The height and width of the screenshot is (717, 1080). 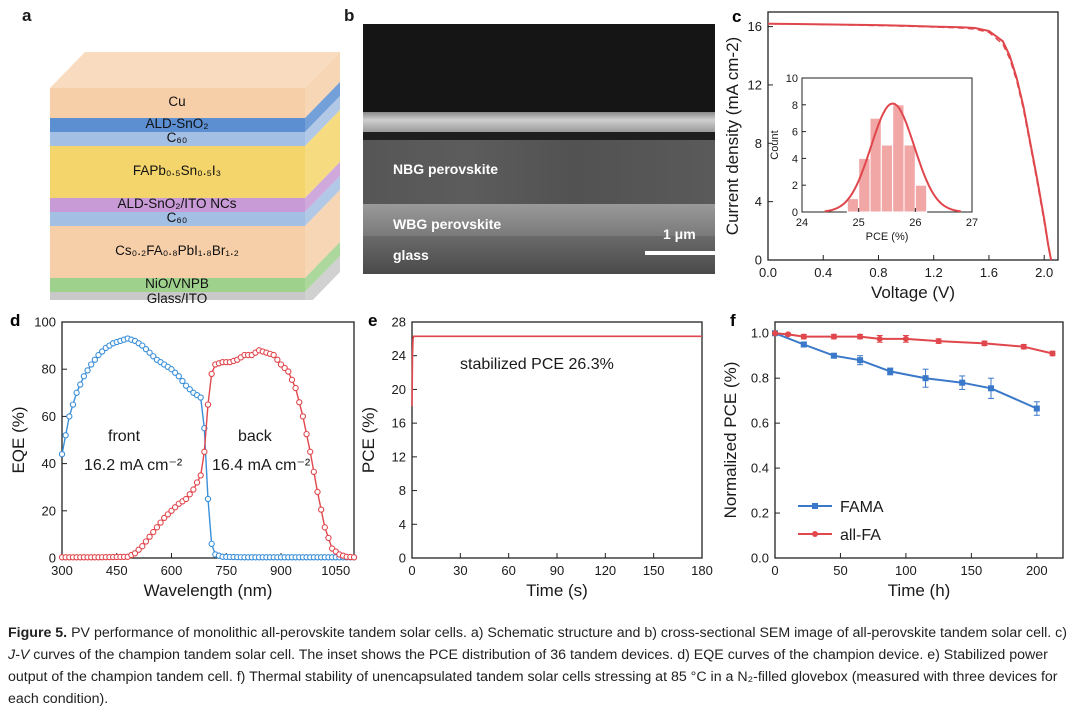 What do you see at coordinates (815, 506) in the screenshot?
I see `legend-marker-FAMA` at bounding box center [815, 506].